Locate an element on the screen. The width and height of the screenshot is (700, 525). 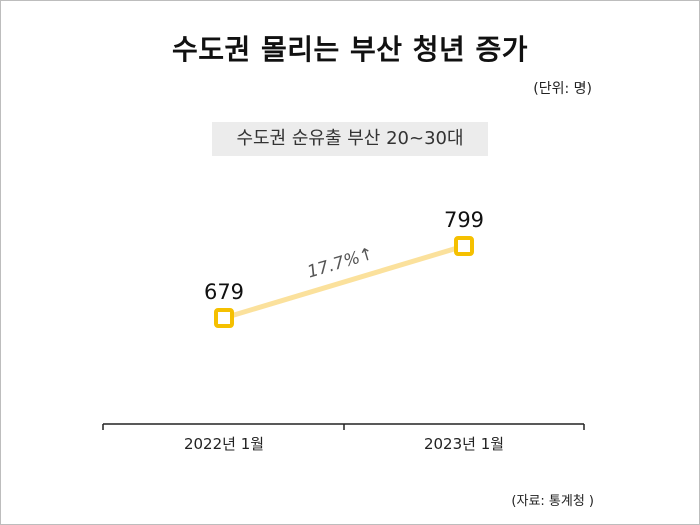
x-tick-label-2022: 2022년 1월 is located at coordinates (224, 444).